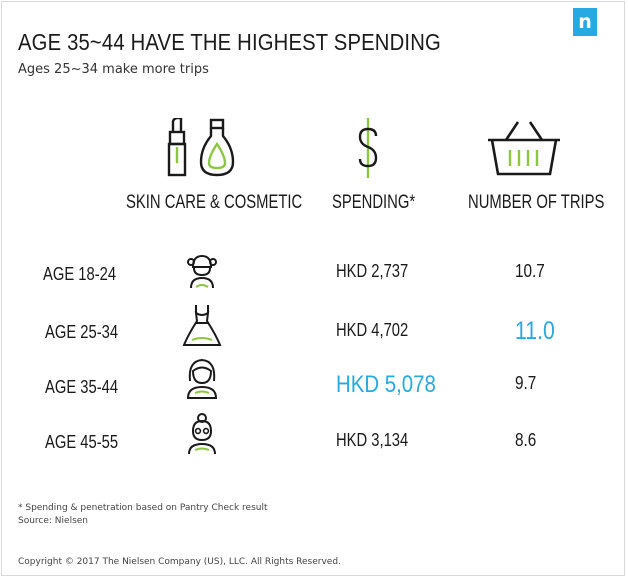 The width and height of the screenshot is (628, 579). What do you see at coordinates (229, 42) in the screenshot?
I see `page-title: AGE 35~44 HAVE THE HIGHEST SPENDING` at bounding box center [229, 42].